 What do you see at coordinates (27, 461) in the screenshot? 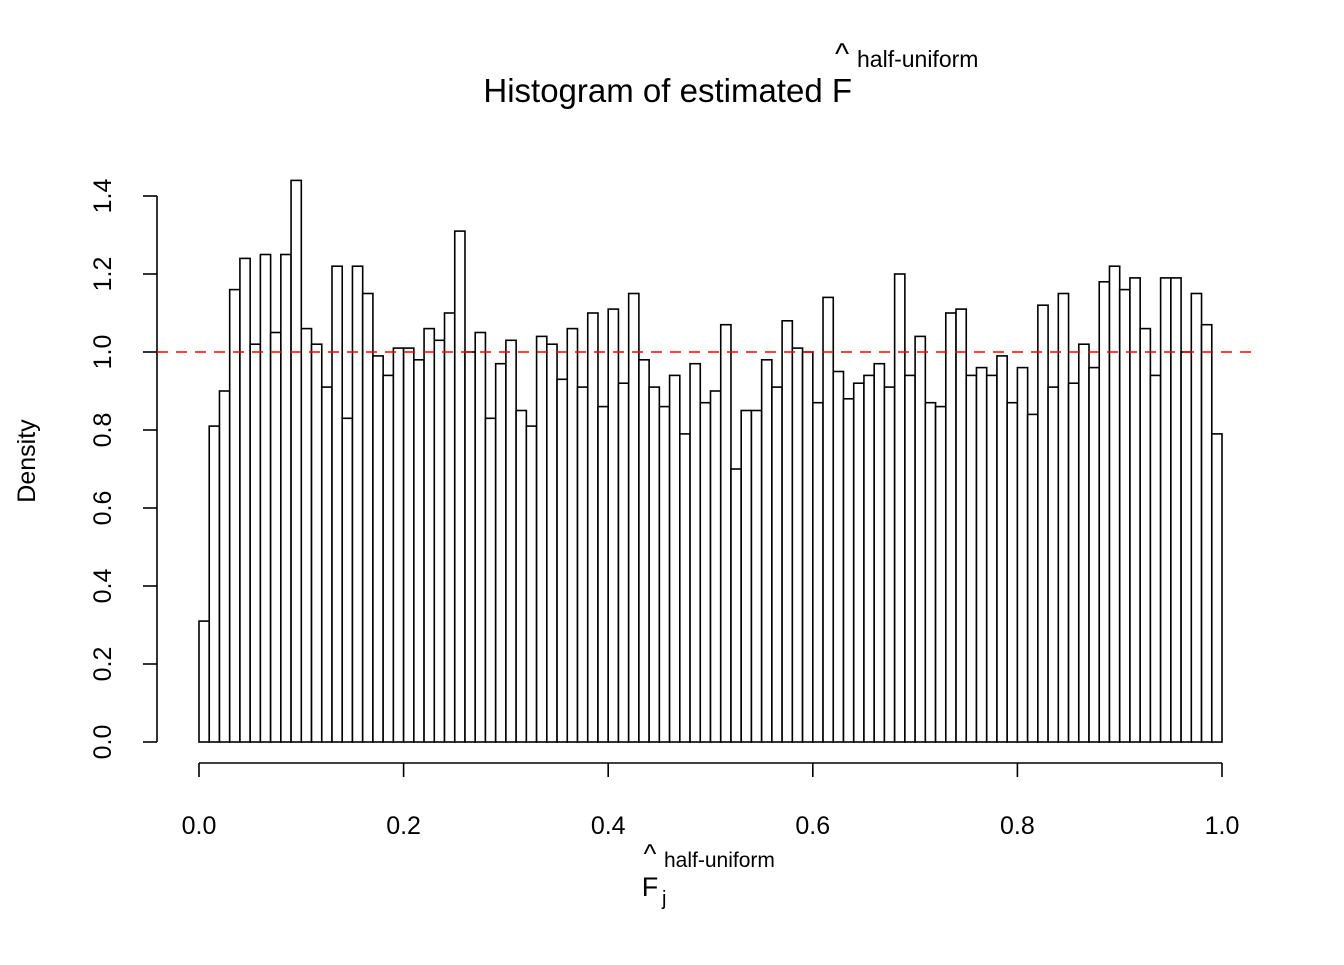
I see `y-axis-label: Density` at bounding box center [27, 461].